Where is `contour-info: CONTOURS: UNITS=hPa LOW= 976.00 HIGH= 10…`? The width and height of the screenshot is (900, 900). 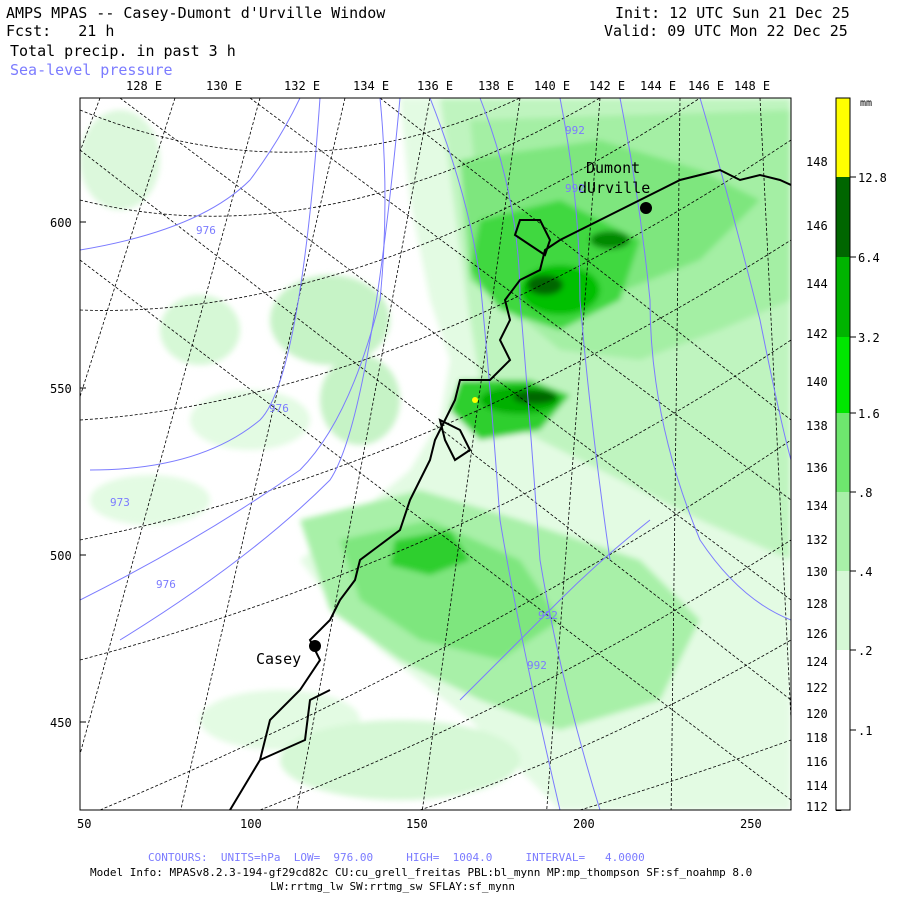
contour-info: CONTOURS: UNITS=hPa LOW= 976.00 HIGH= 10… is located at coordinates (396, 857).